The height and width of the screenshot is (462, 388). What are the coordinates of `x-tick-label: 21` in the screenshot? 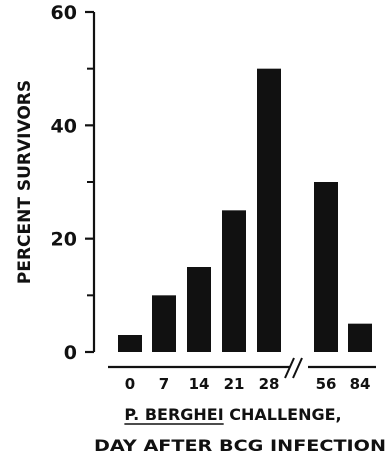 It's located at (234, 384).